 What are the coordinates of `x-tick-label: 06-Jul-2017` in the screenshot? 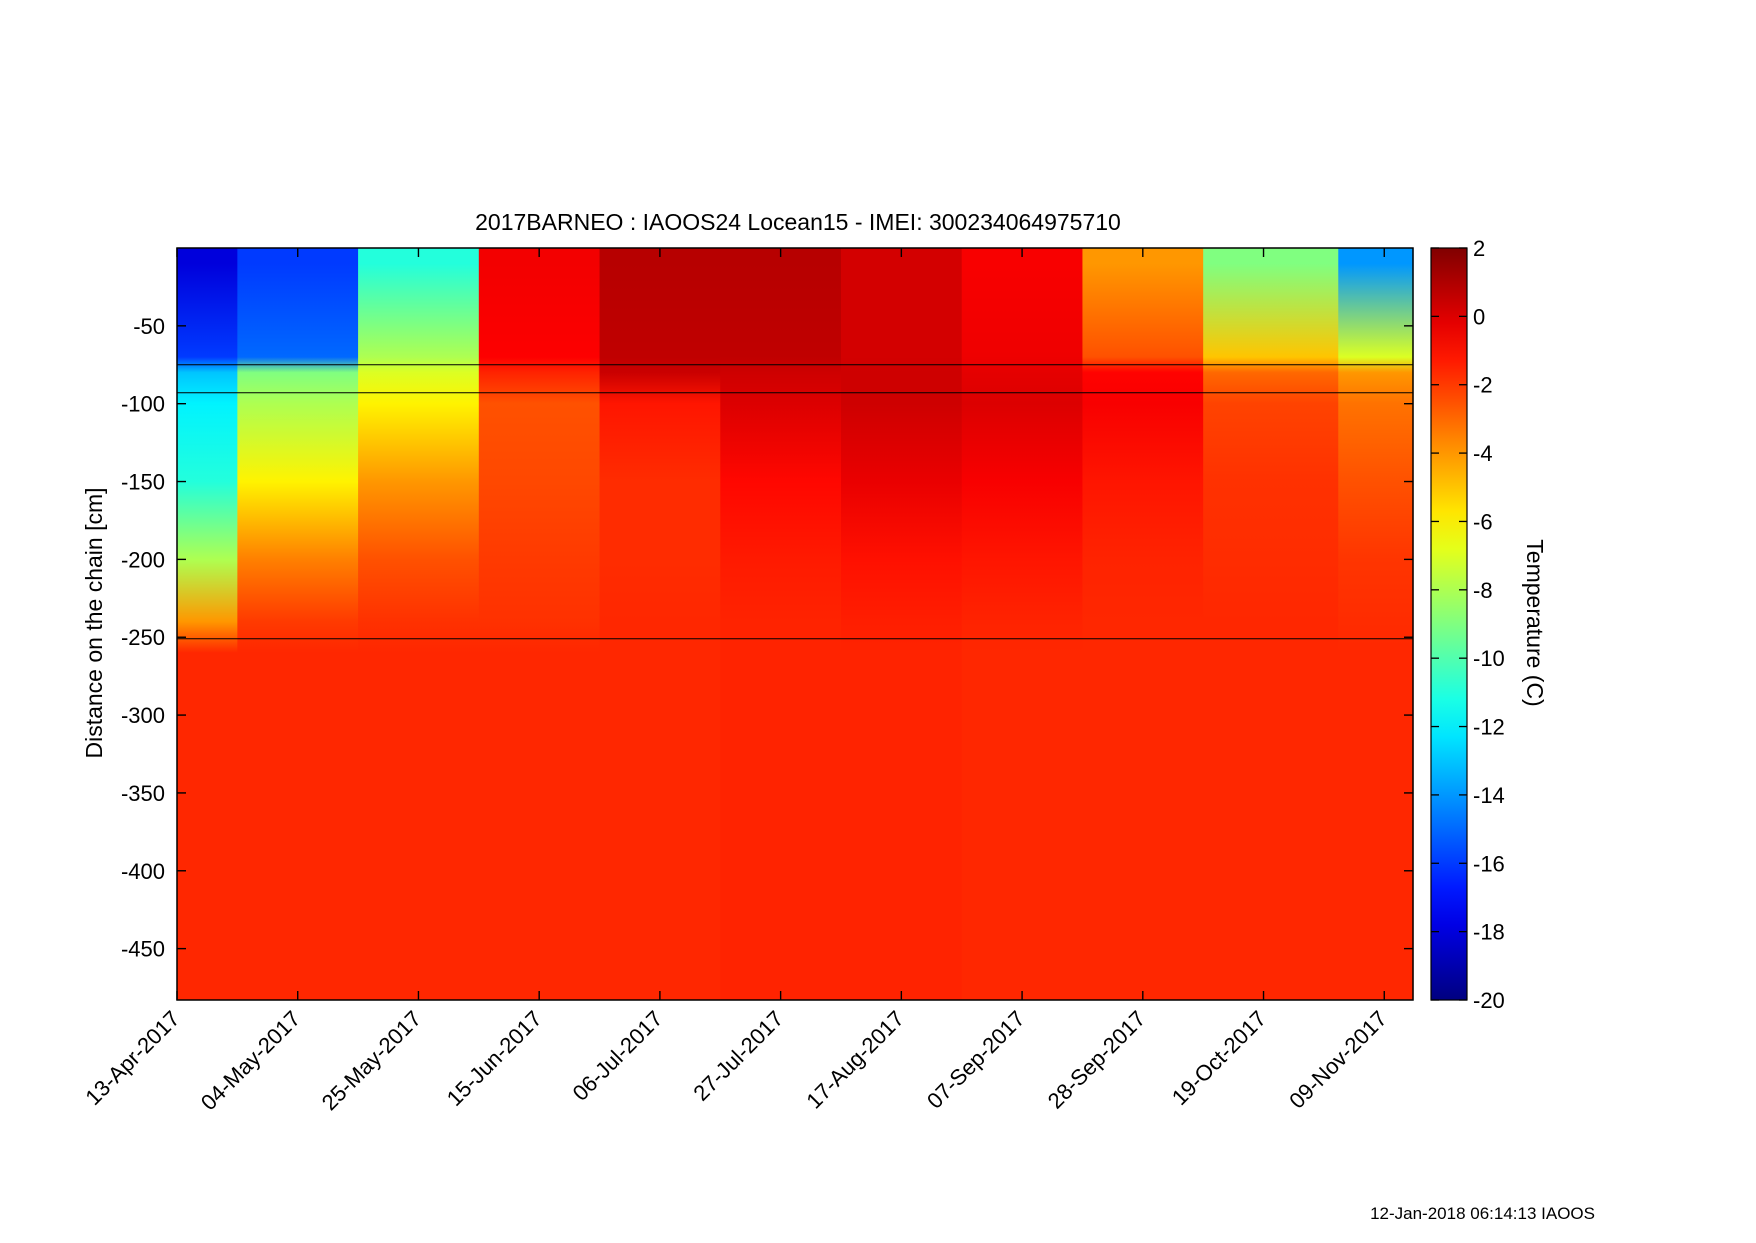 It's located at (618, 1056).